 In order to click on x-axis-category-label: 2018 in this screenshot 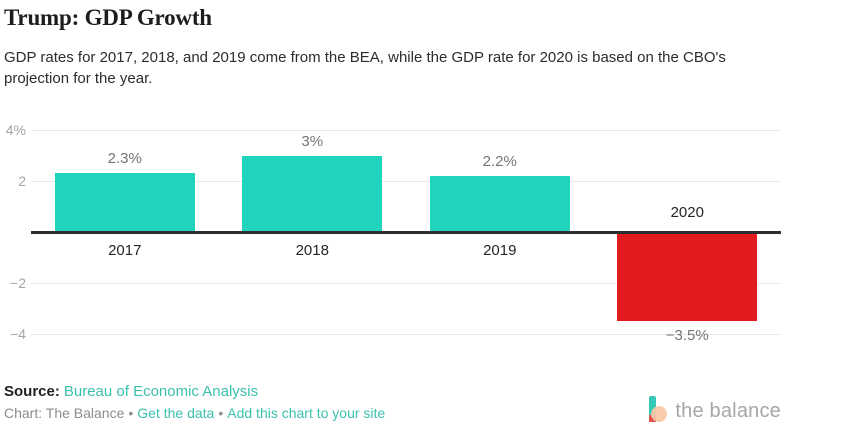, I will do `click(312, 250)`.